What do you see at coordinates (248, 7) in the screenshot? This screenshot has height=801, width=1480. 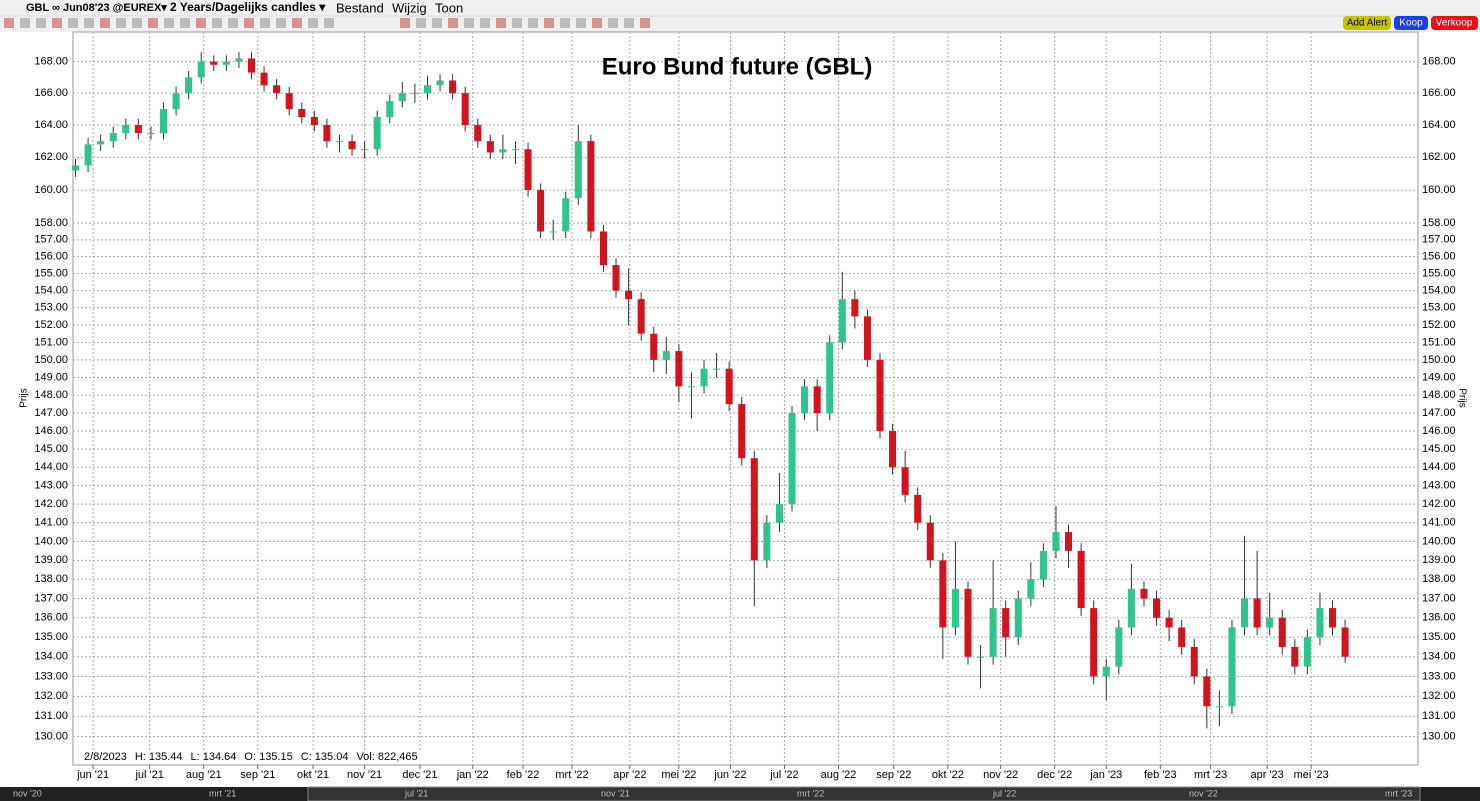 I see `period-selector: 2 Years/Dagelijks candles ▾` at bounding box center [248, 7].